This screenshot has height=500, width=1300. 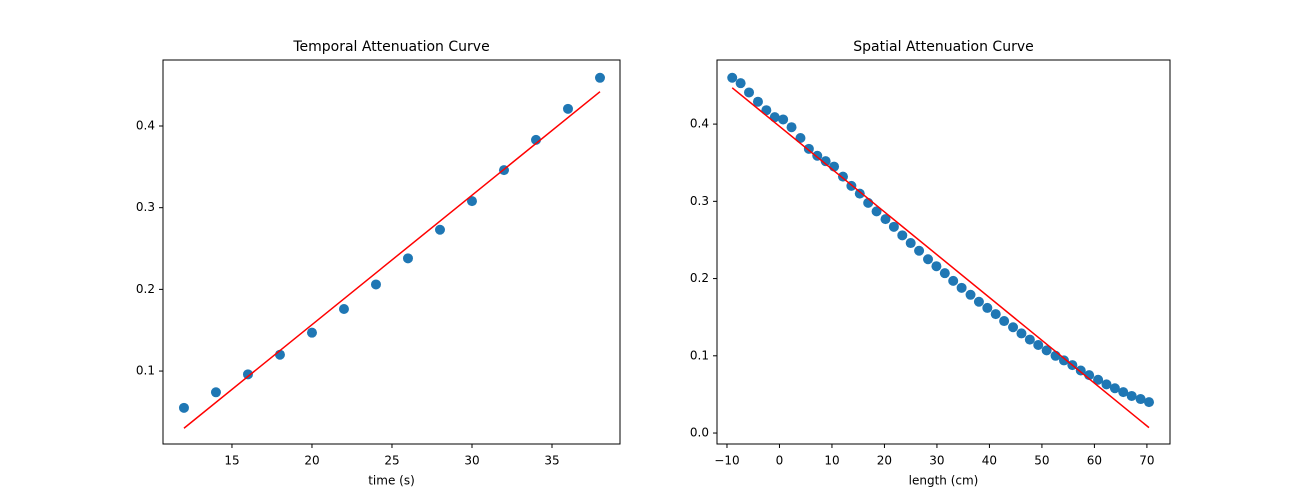 I want to click on x-tick-label: 0, so click(x=780, y=461).